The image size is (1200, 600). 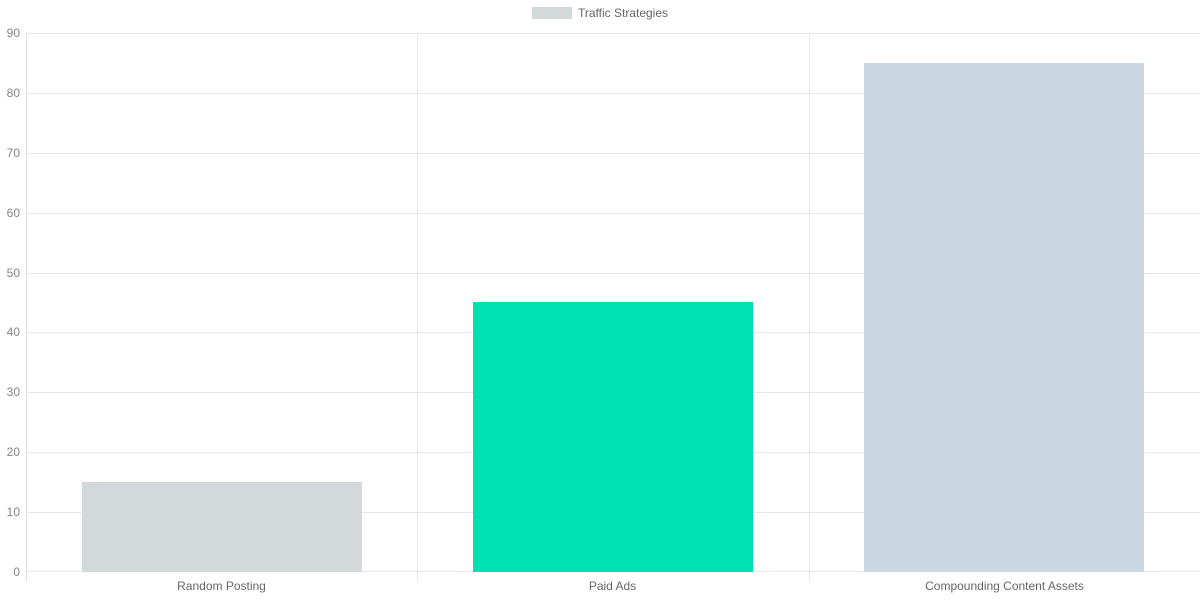 What do you see at coordinates (16, 572) in the screenshot?
I see `y-tick-label: 0` at bounding box center [16, 572].